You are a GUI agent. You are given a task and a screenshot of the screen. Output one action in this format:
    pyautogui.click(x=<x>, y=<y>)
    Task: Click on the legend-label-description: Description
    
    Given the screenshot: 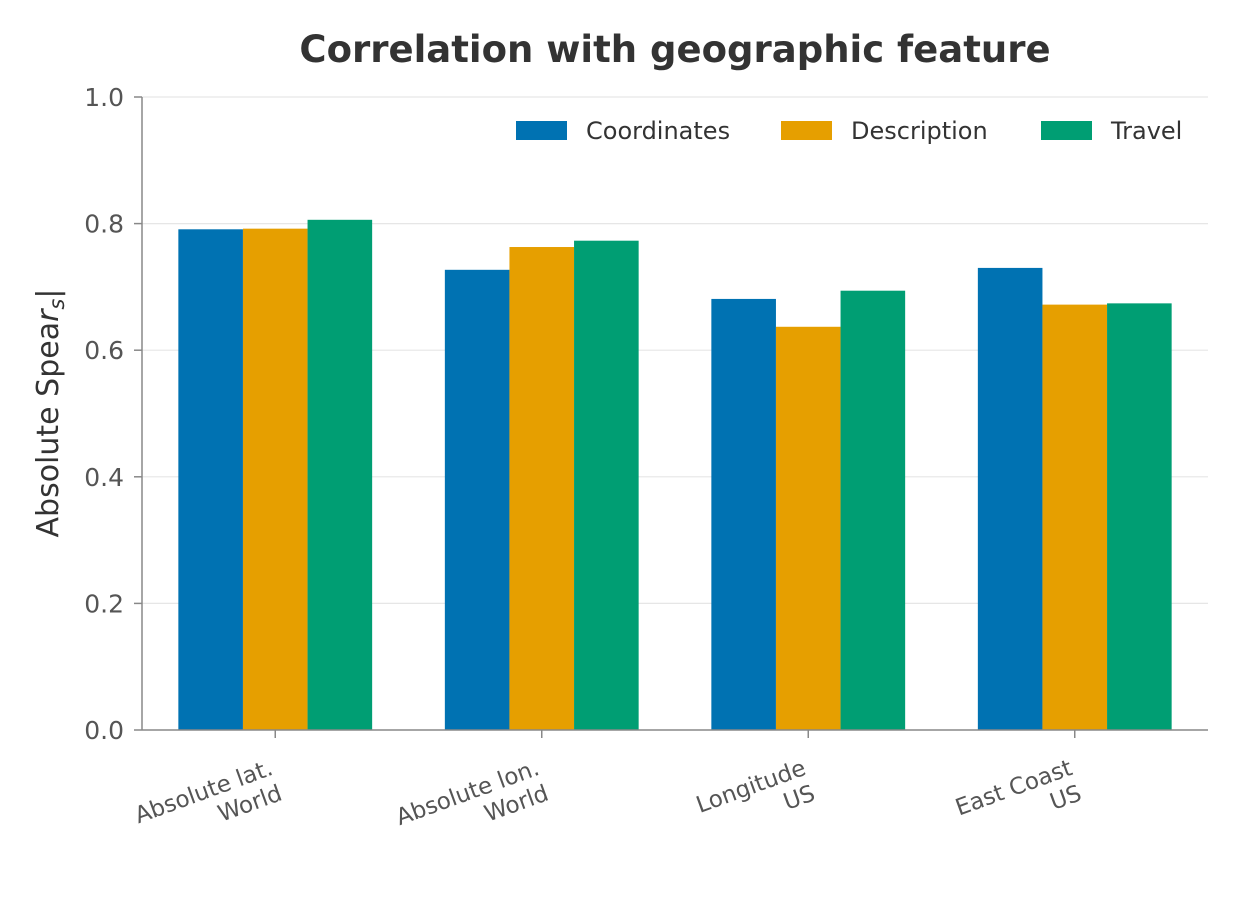 What is the action you would take?
    pyautogui.click(x=919, y=131)
    